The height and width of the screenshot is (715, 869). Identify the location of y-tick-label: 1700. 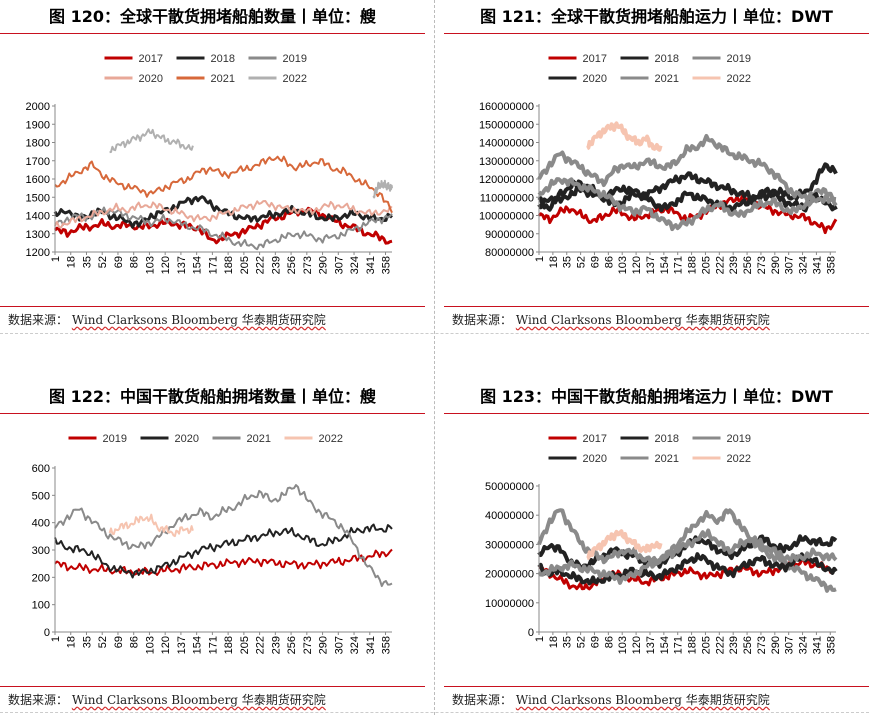
(38, 162).